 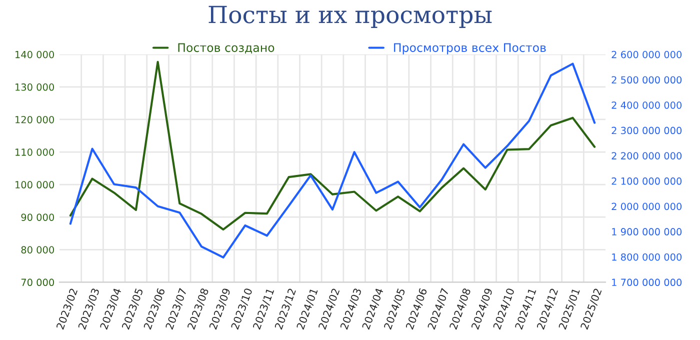 I want to click on y2-tick-label: 1 900 000 000, so click(x=647, y=232).